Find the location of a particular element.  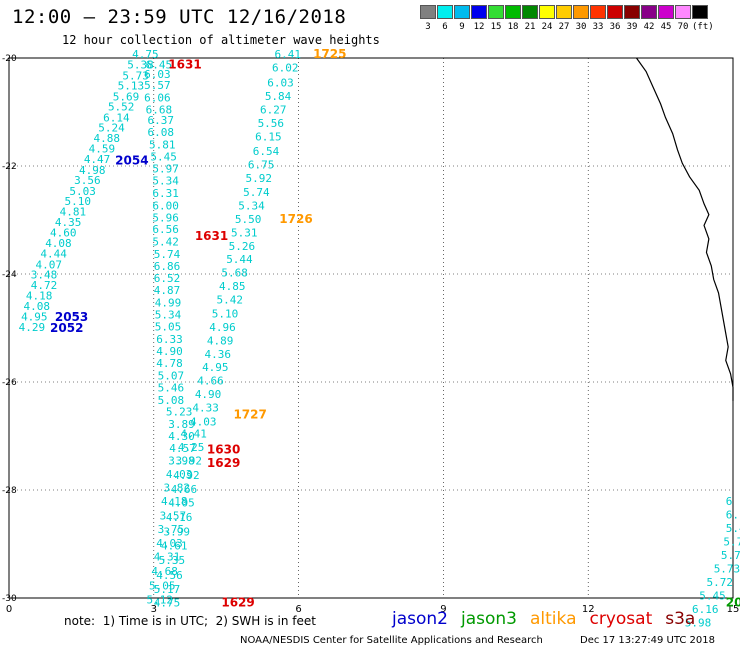

wave-height-value: 4.29 is located at coordinates (32, 327).